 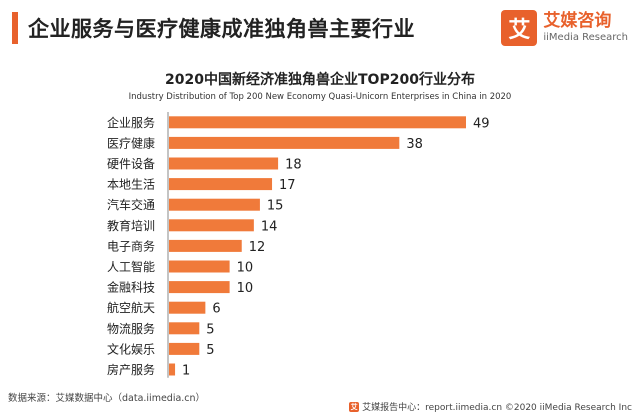 What do you see at coordinates (131, 369) in the screenshot?
I see `category-tick-label: 房产服务` at bounding box center [131, 369].